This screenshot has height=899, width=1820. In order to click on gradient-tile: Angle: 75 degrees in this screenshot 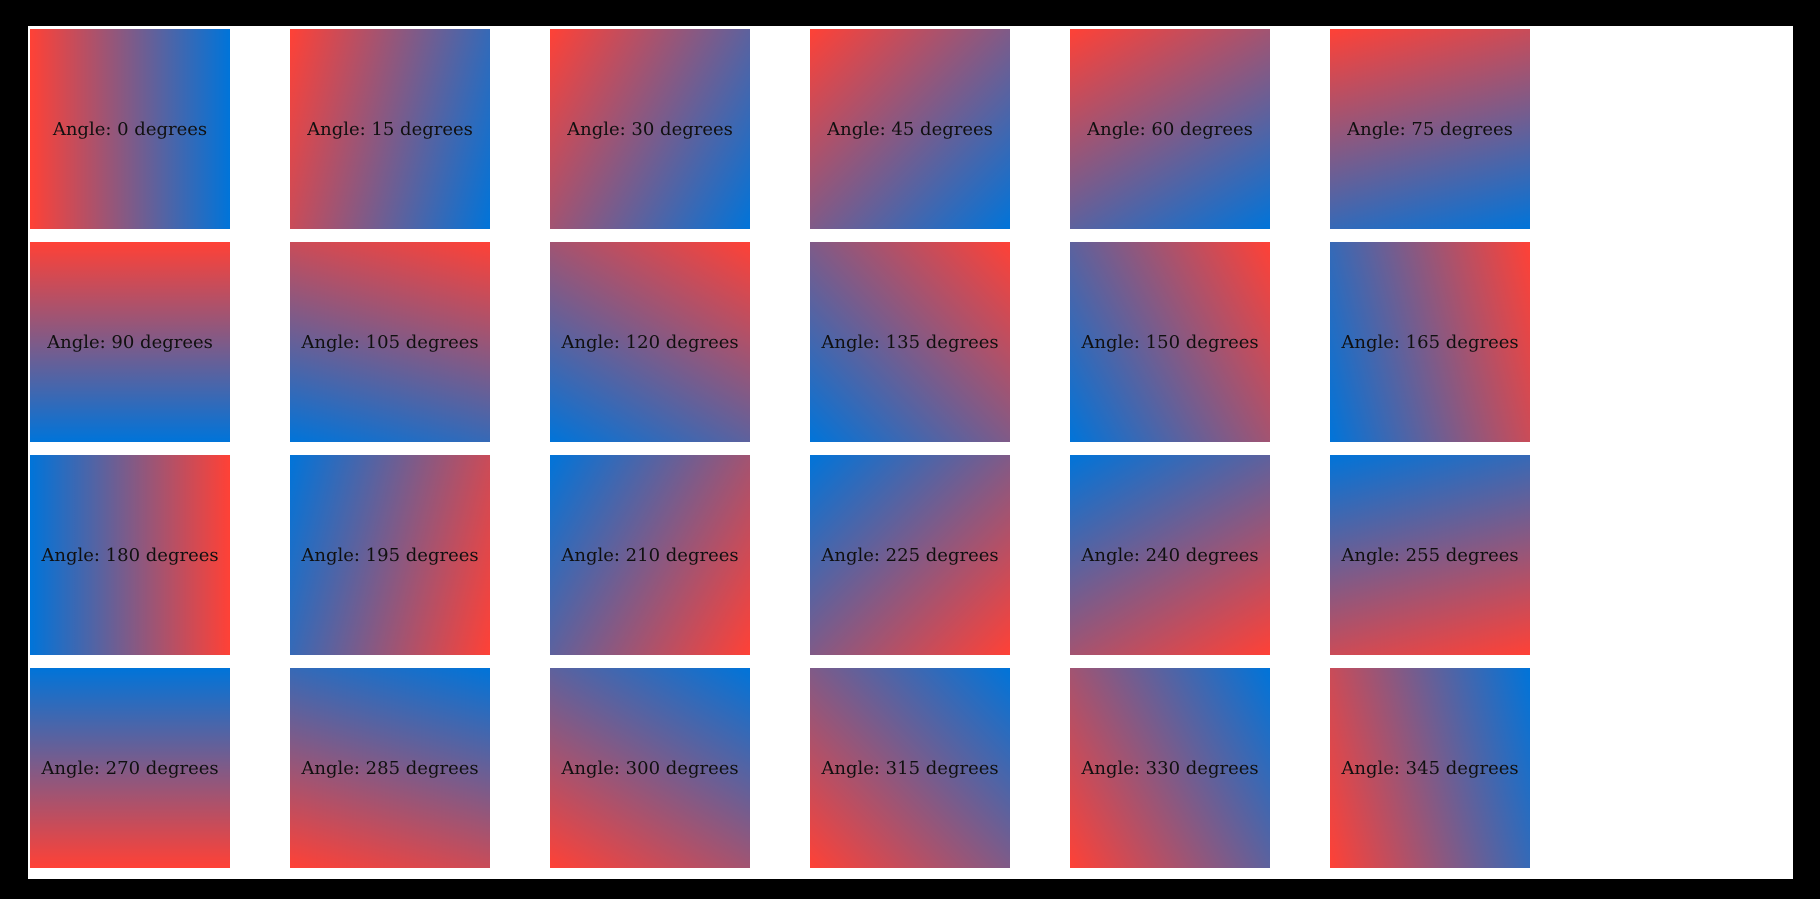, I will do `click(1430, 129)`.